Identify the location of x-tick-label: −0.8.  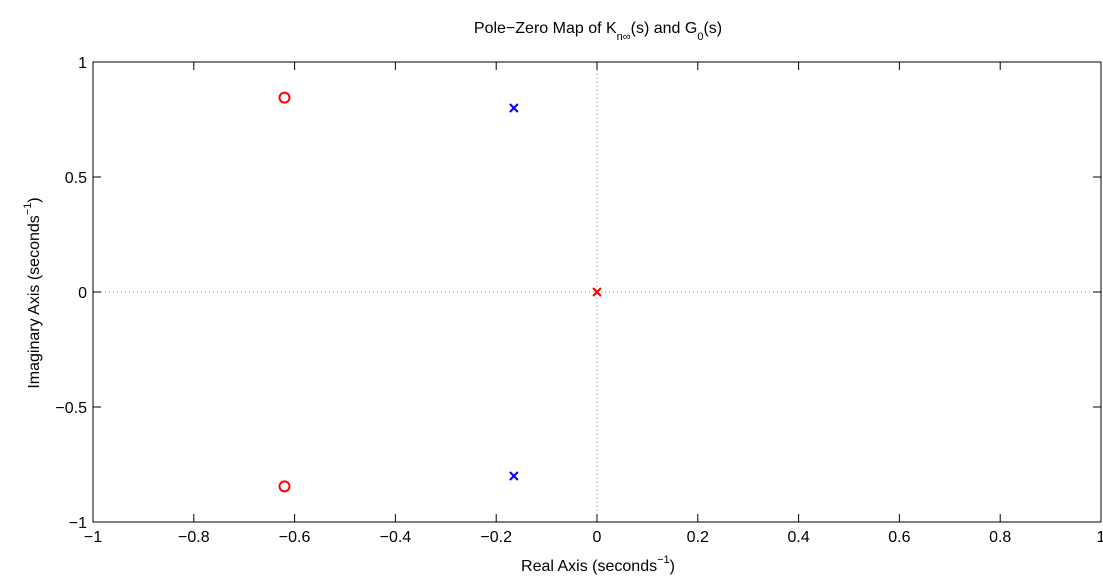
(194, 537).